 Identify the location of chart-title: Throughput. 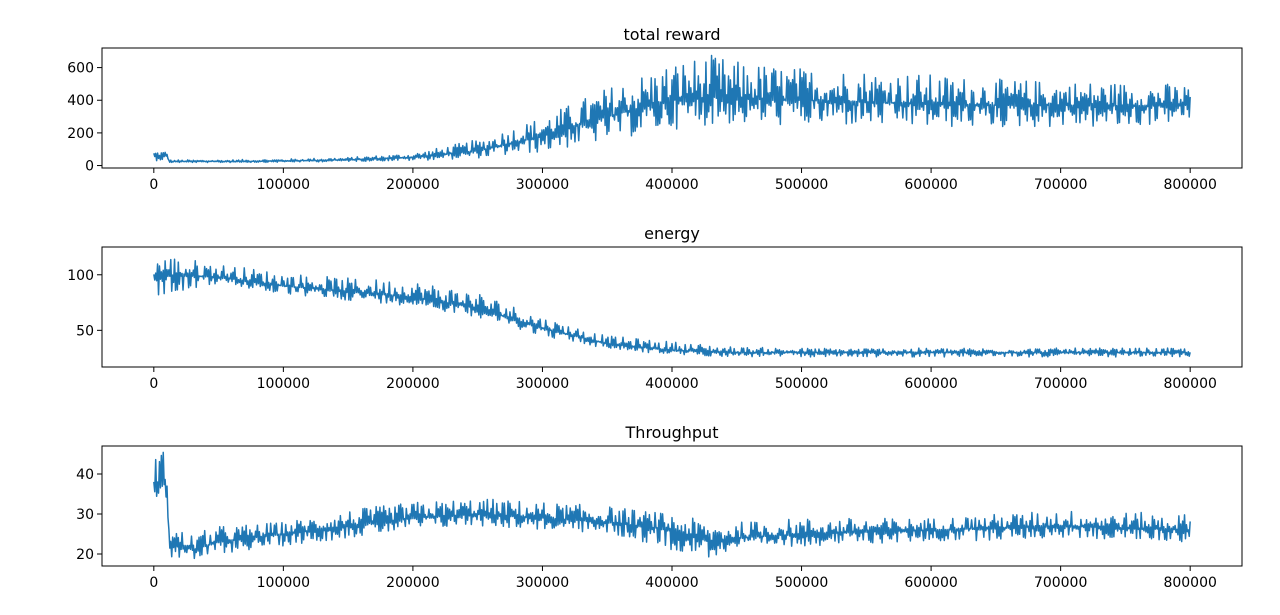
(672, 432).